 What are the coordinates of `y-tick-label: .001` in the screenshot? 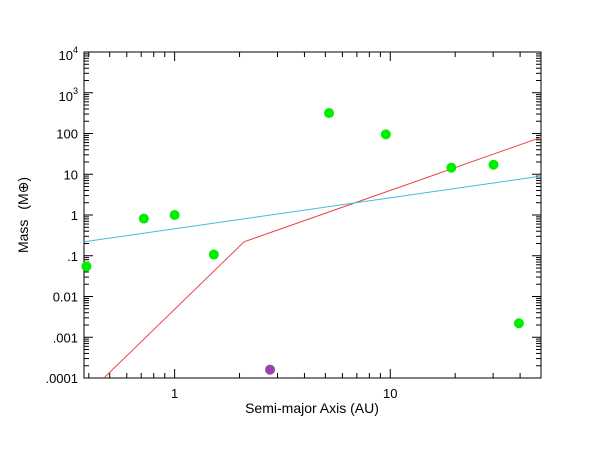 It's located at (65, 337).